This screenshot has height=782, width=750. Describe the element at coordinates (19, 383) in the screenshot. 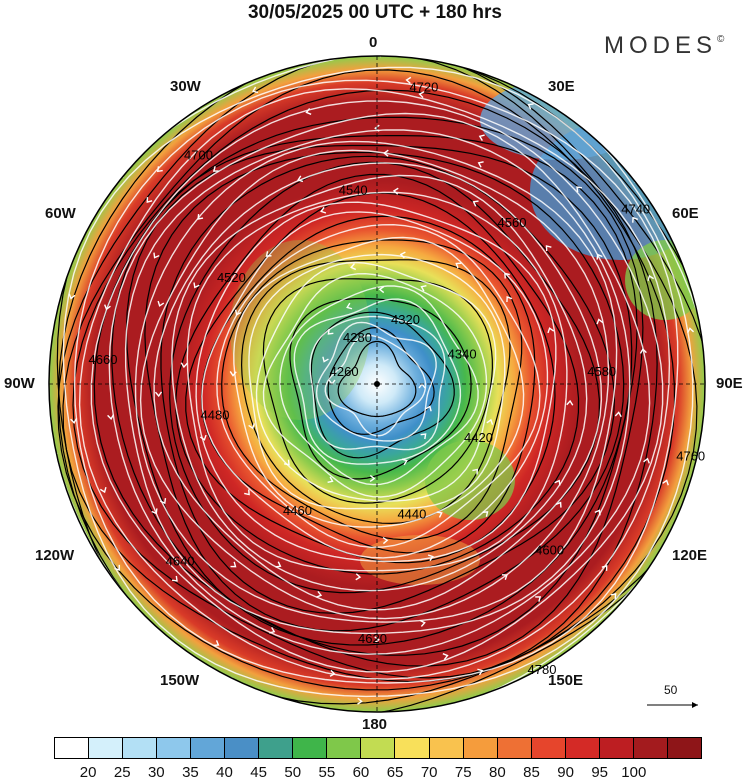

I see `lon-label-90w: 90W` at that location.